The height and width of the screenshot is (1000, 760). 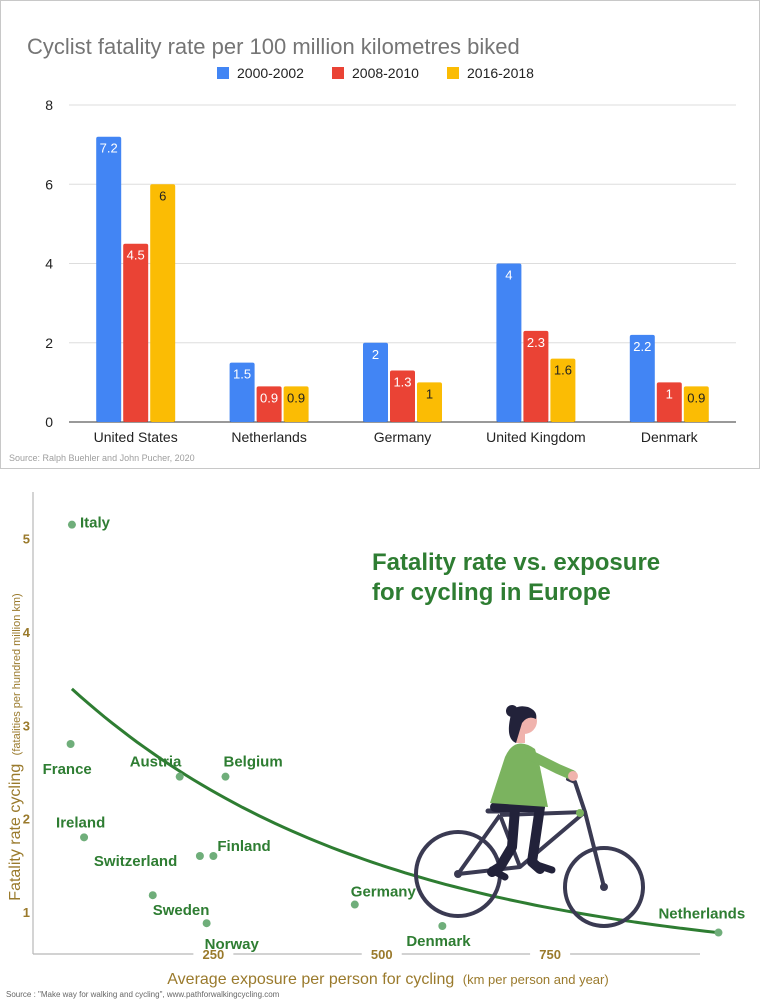 I want to click on scatter-point-label-ireland: Ireland, so click(x=80, y=822).